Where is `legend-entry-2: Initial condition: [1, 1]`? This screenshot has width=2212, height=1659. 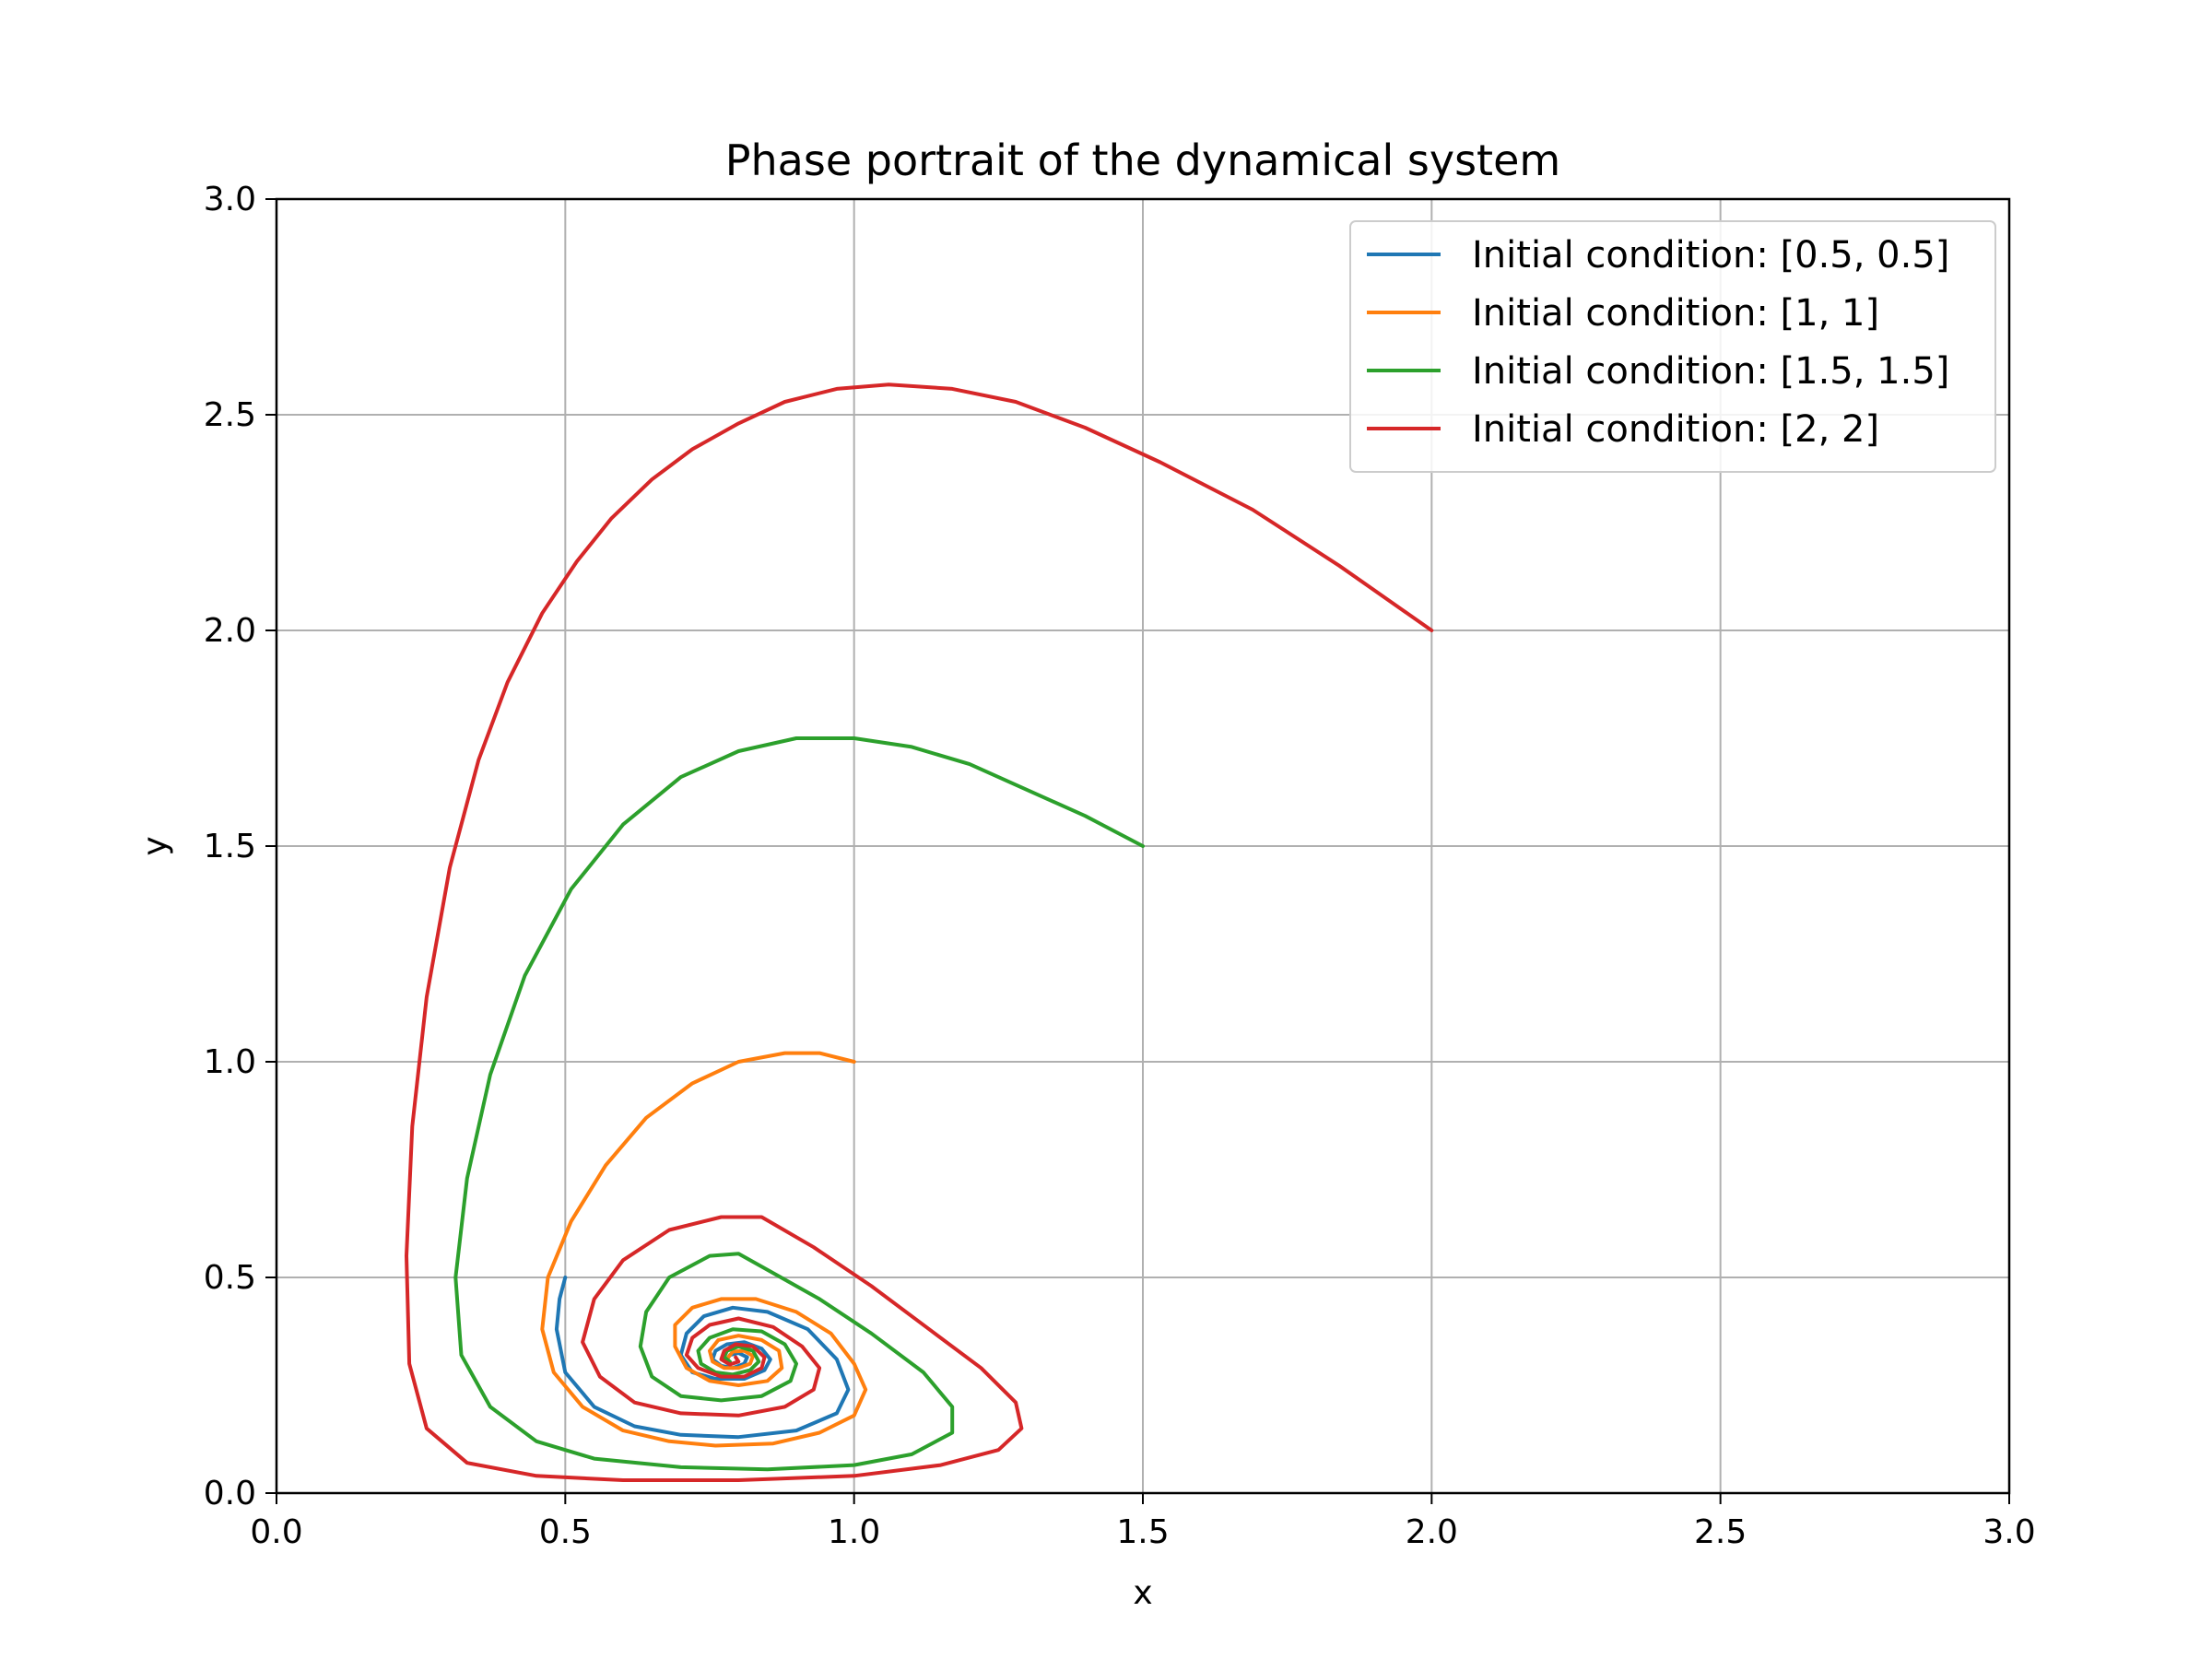 legend-entry-2: Initial condition: [1, 1] is located at coordinates (1675, 313).